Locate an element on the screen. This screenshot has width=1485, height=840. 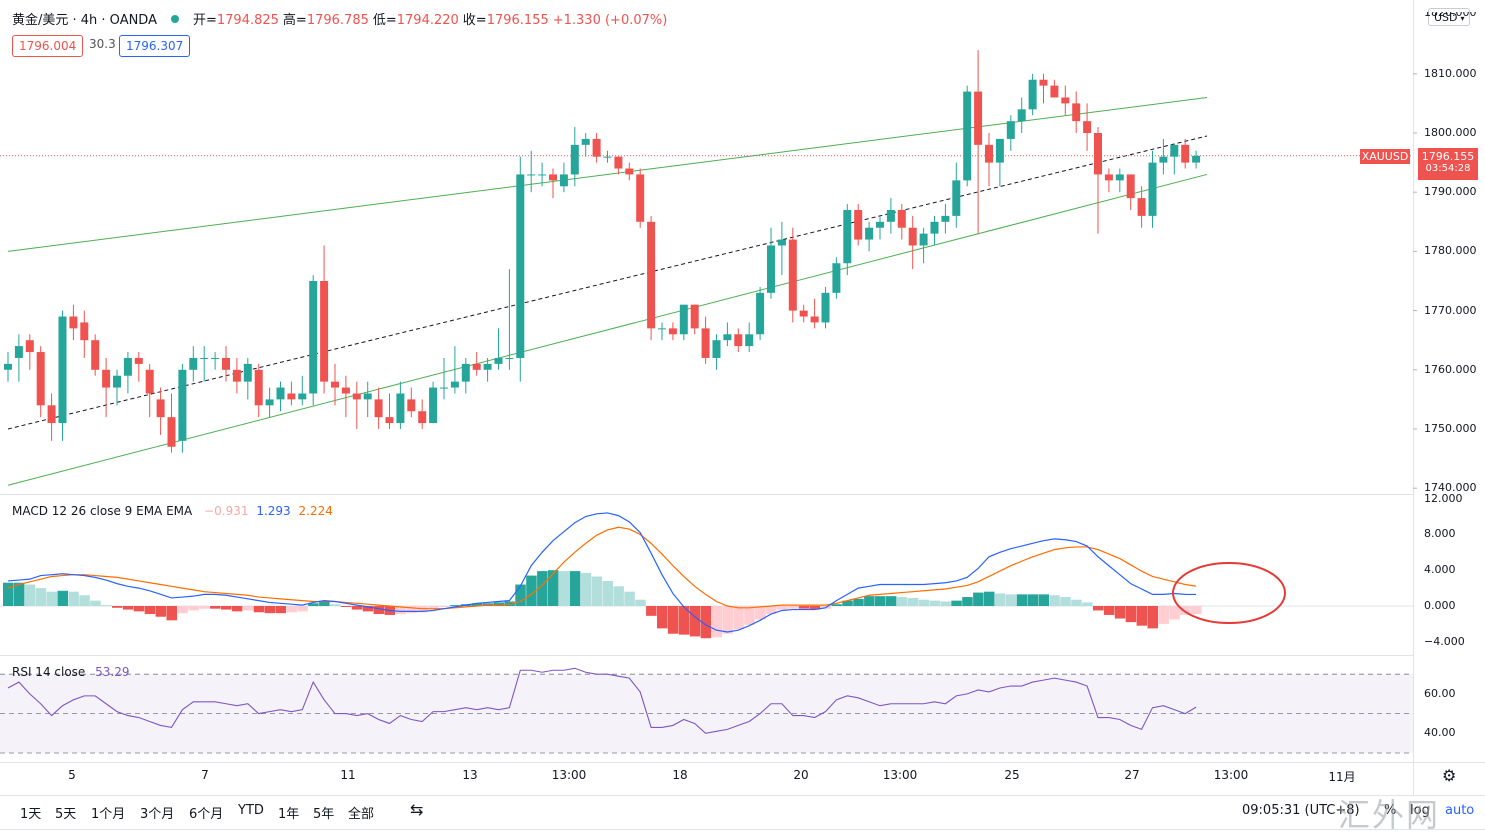
range-button: 5天 is located at coordinates (66, 814).